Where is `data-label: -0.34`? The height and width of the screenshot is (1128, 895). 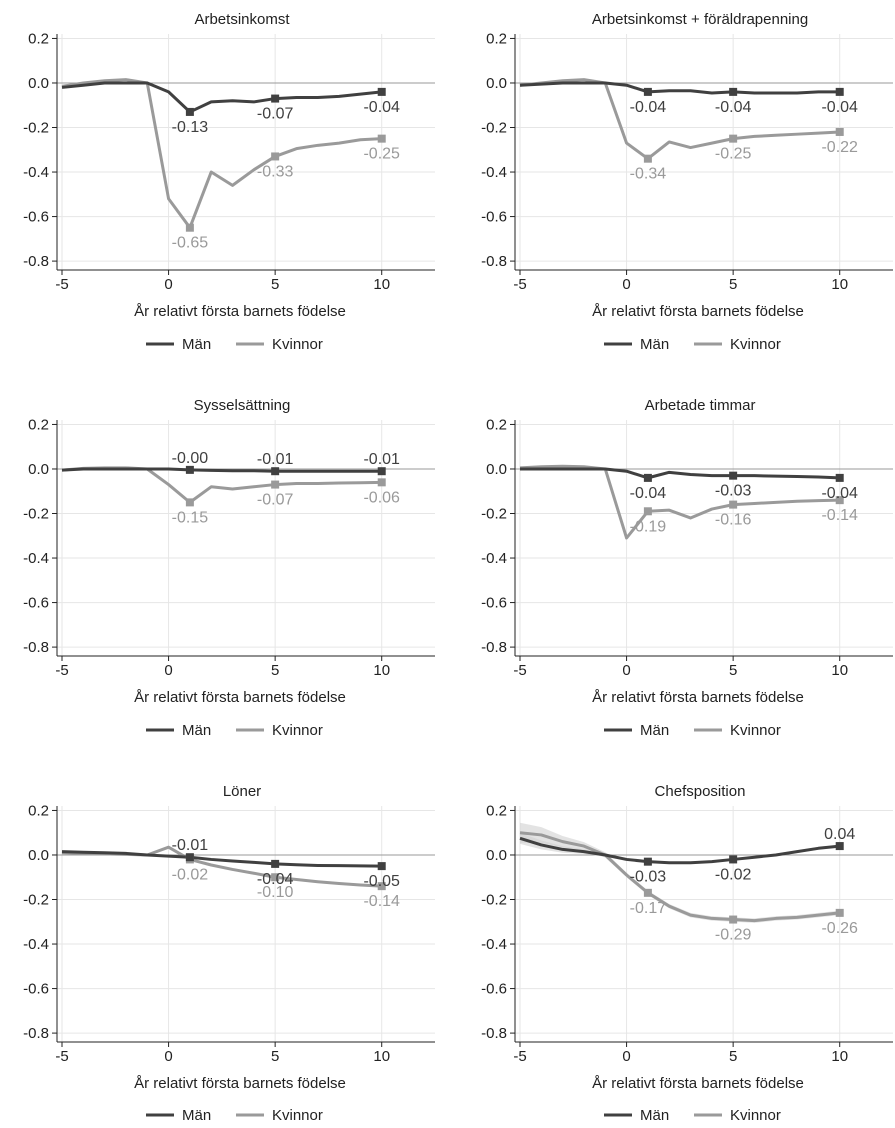
data-label: -0.34 is located at coordinates (648, 174).